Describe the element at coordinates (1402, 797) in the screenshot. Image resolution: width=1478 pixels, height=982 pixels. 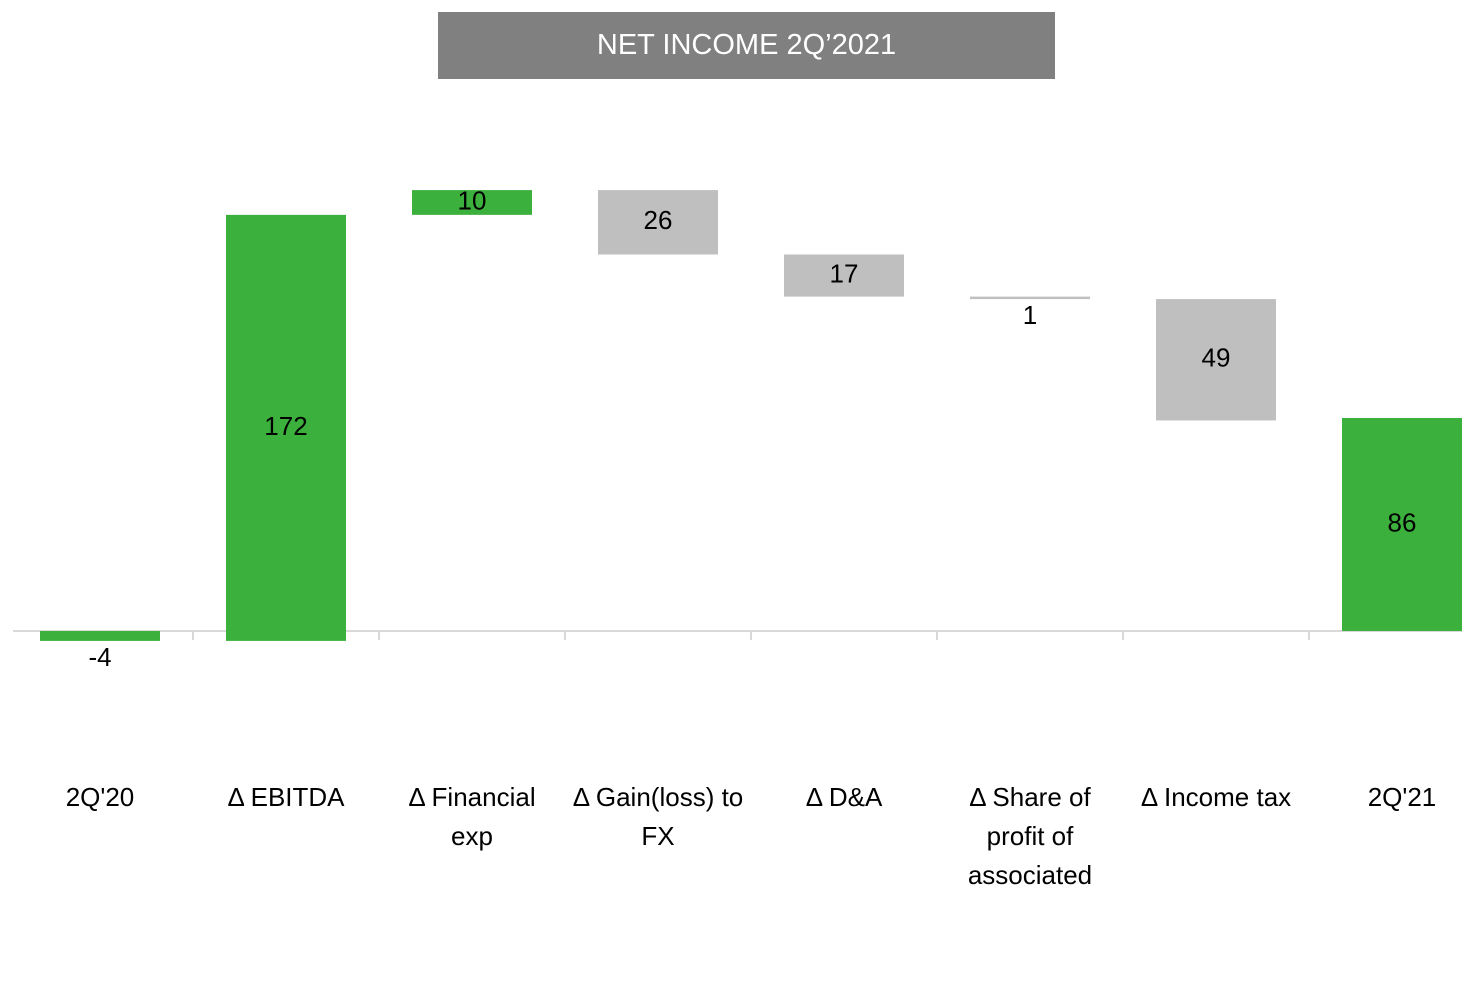
I see `x-tick-label: 2Q'21` at that location.